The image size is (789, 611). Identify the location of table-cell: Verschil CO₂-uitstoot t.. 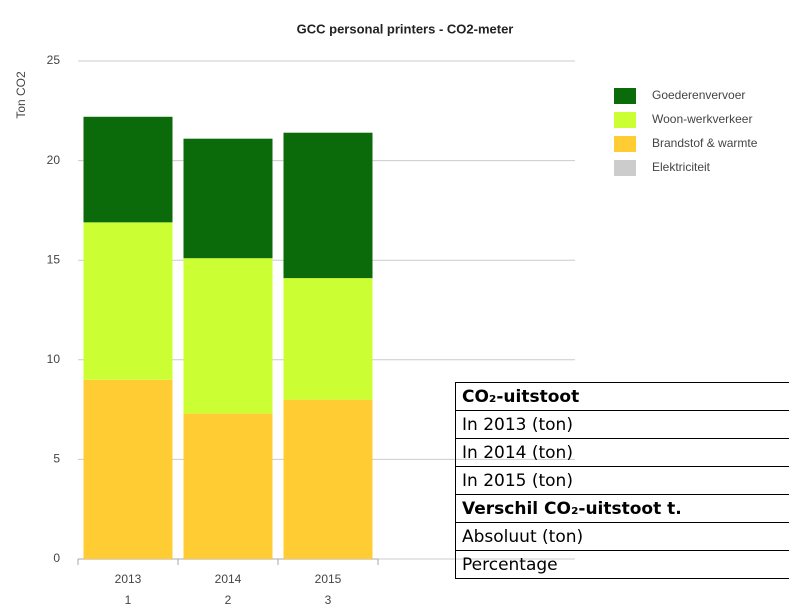
(622, 509).